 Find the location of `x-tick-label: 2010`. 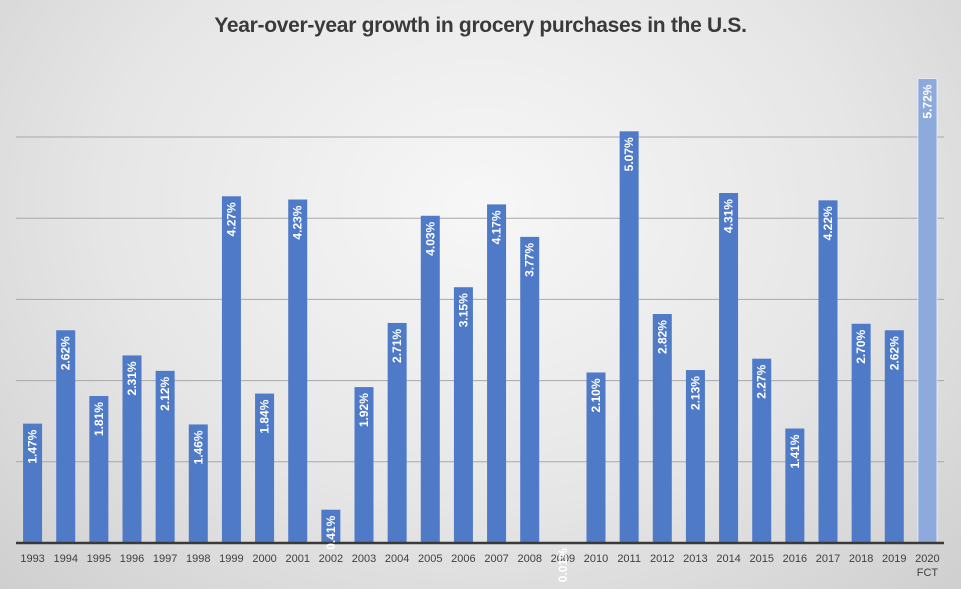

x-tick-label: 2010 is located at coordinates (596, 559).